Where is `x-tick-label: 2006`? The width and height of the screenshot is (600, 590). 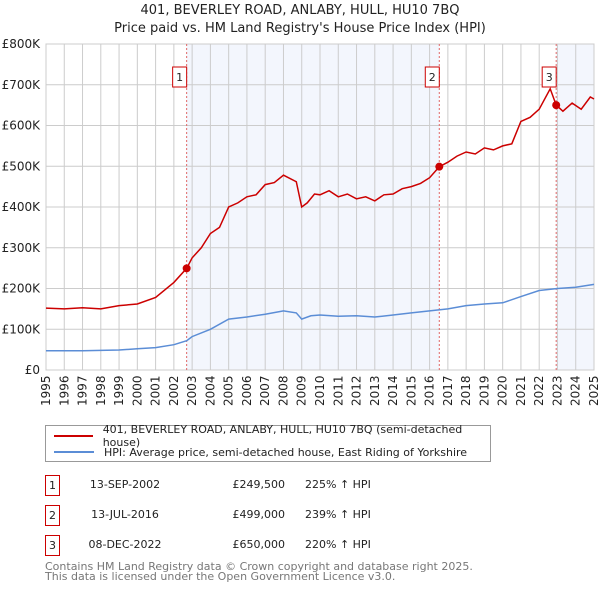
x-tick-label: 2006 is located at coordinates (247, 390).